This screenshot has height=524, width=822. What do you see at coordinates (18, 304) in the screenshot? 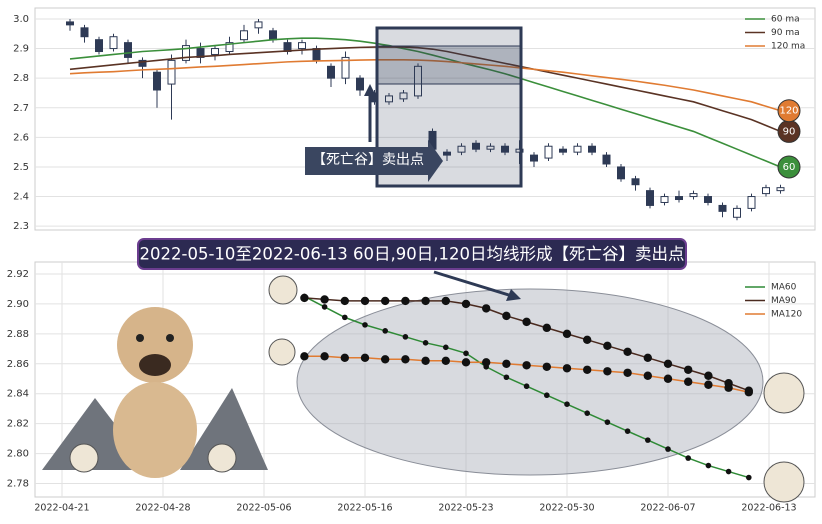
I see `y-tick-label: 2.90` at bounding box center [18, 304].